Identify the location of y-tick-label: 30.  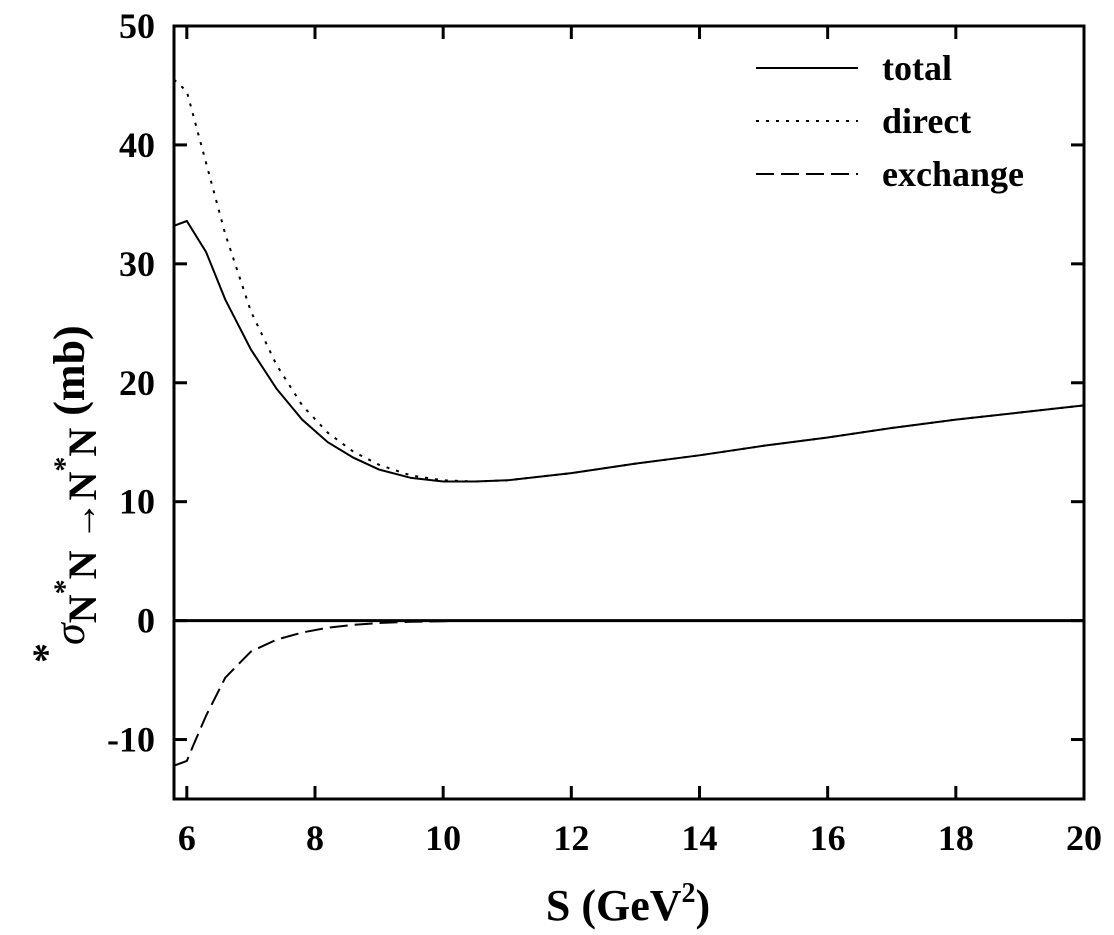
(137, 264).